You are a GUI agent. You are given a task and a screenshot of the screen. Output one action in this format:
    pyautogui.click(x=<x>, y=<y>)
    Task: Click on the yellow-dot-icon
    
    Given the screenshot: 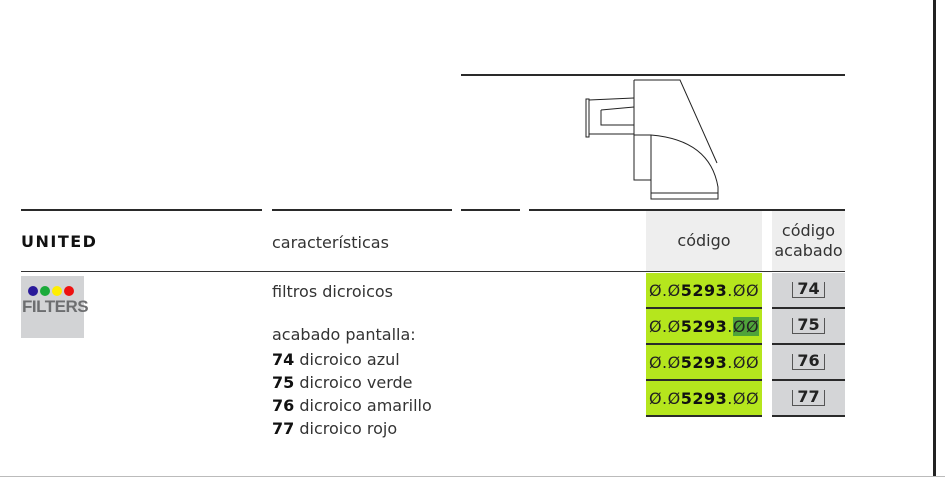 What is the action you would take?
    pyautogui.click(x=57, y=291)
    